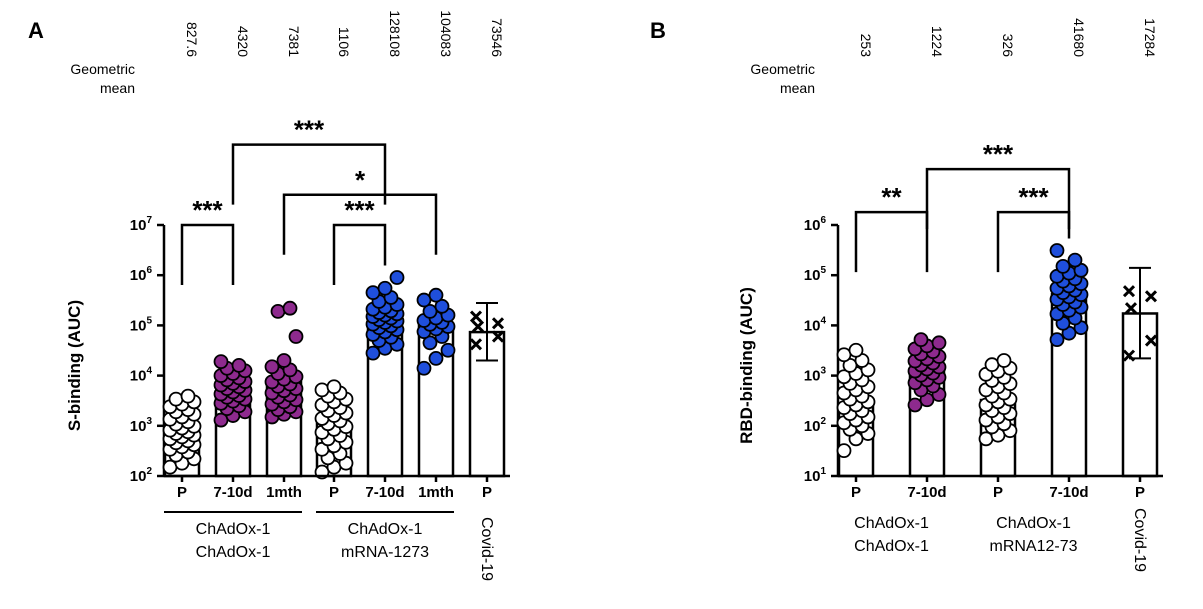 The width and height of the screenshot is (1203, 609). I want to click on significance-label: **, so click(891, 197).